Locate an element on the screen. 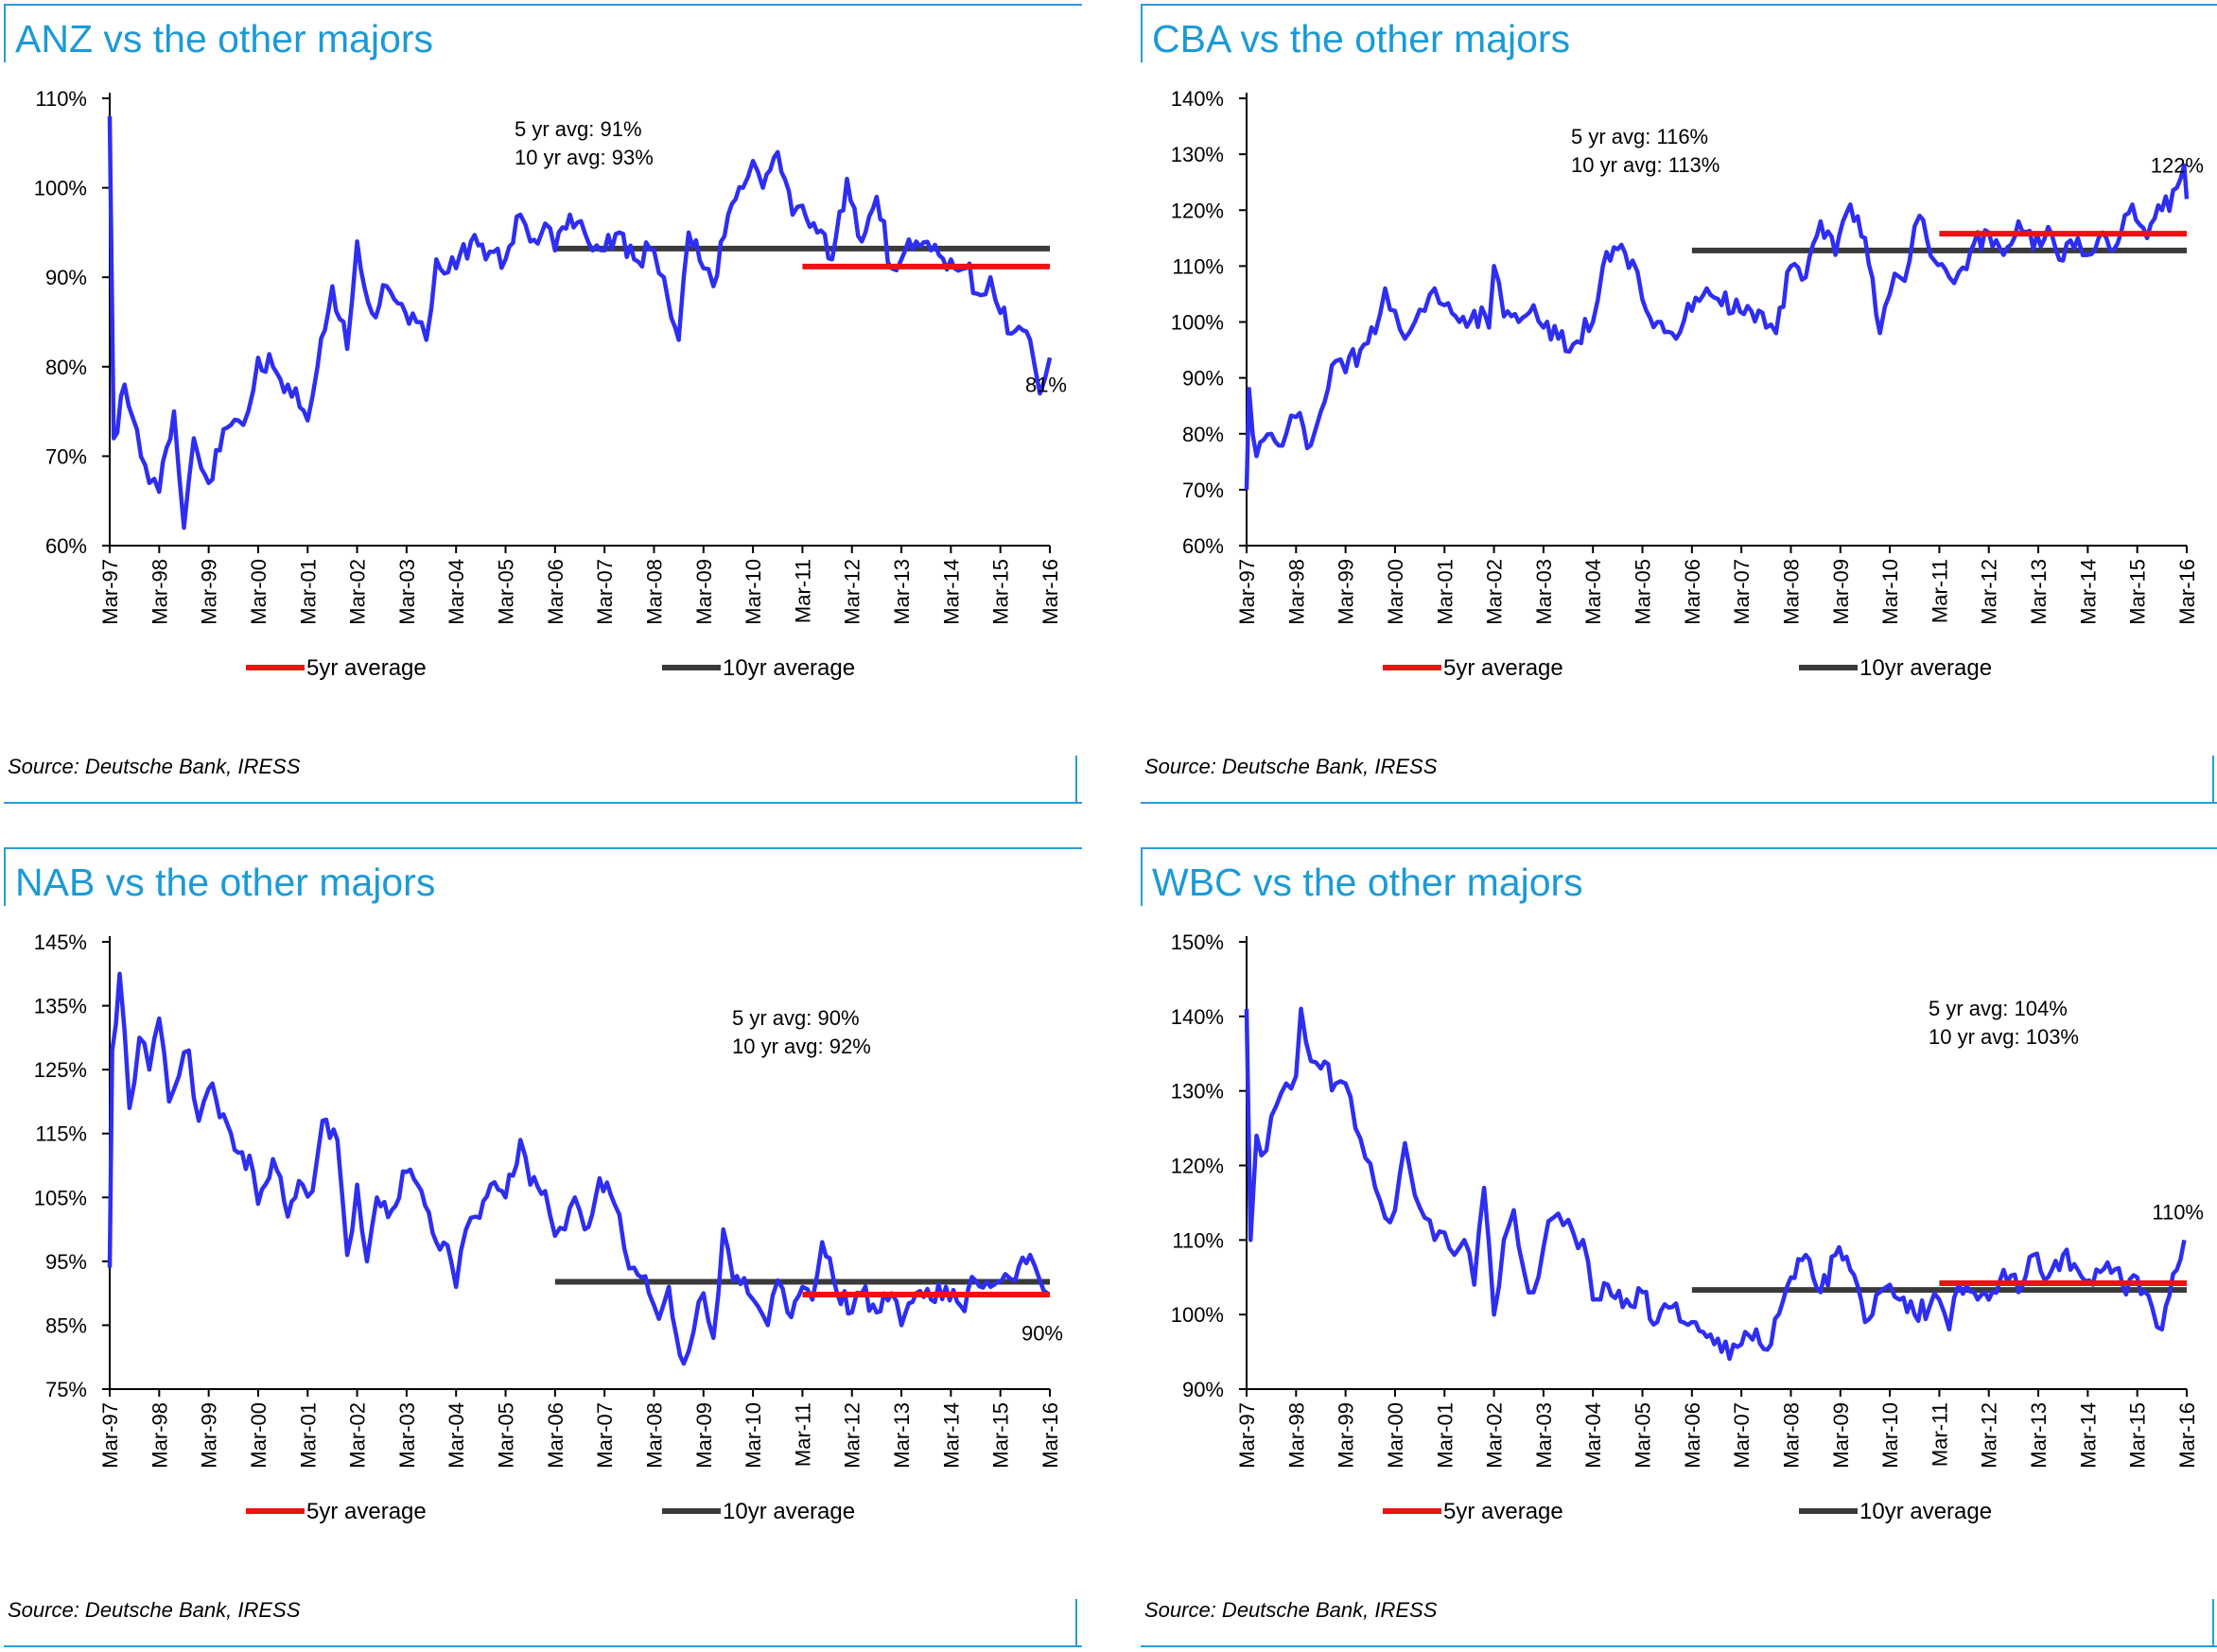 The image size is (2217, 1652). chart-title: ANZ vs the other majors is located at coordinates (224, 39).